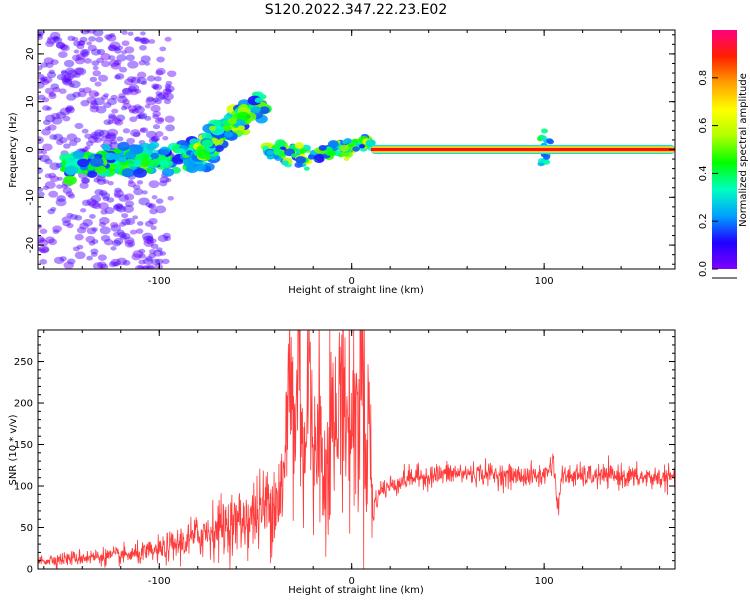 This screenshot has height=600, width=750. What do you see at coordinates (703, 173) in the screenshot?
I see `colorbar-tick-label: 0.4` at bounding box center [703, 173].